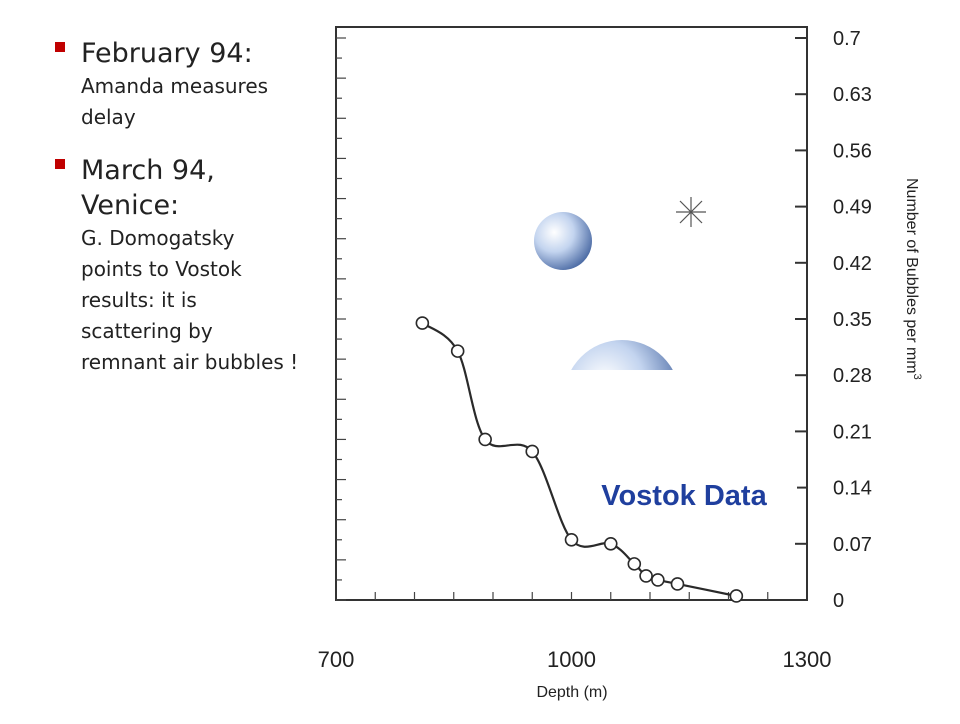  I want to click on y-tick-label: 0.63, so click(852, 95).